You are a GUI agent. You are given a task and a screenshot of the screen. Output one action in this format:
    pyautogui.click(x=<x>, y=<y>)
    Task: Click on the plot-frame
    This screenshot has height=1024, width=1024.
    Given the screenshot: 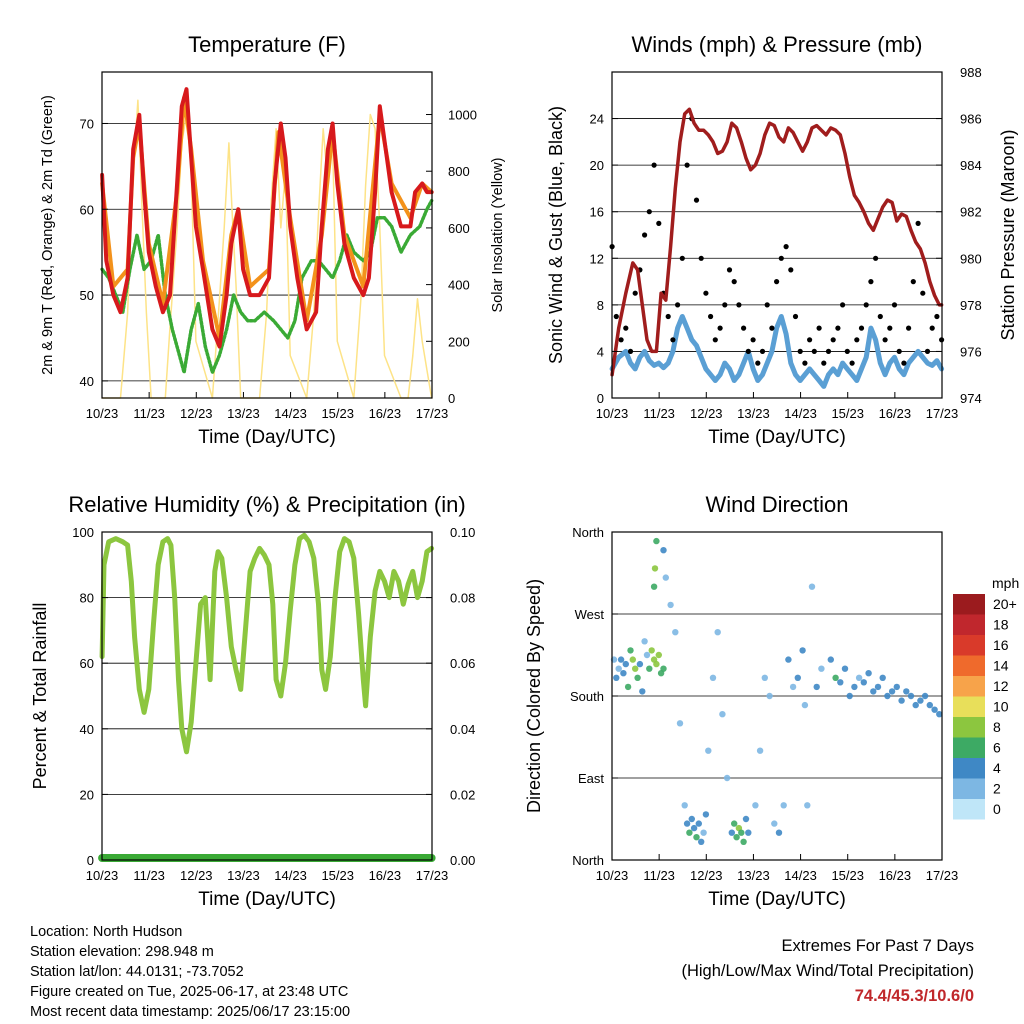 What is the action you would take?
    pyautogui.click(x=777, y=235)
    